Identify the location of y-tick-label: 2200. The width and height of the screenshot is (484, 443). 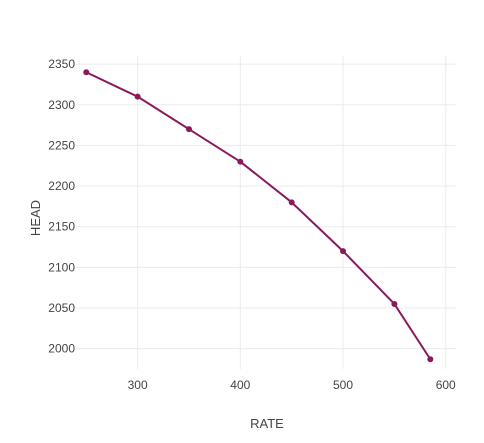
(61, 186).